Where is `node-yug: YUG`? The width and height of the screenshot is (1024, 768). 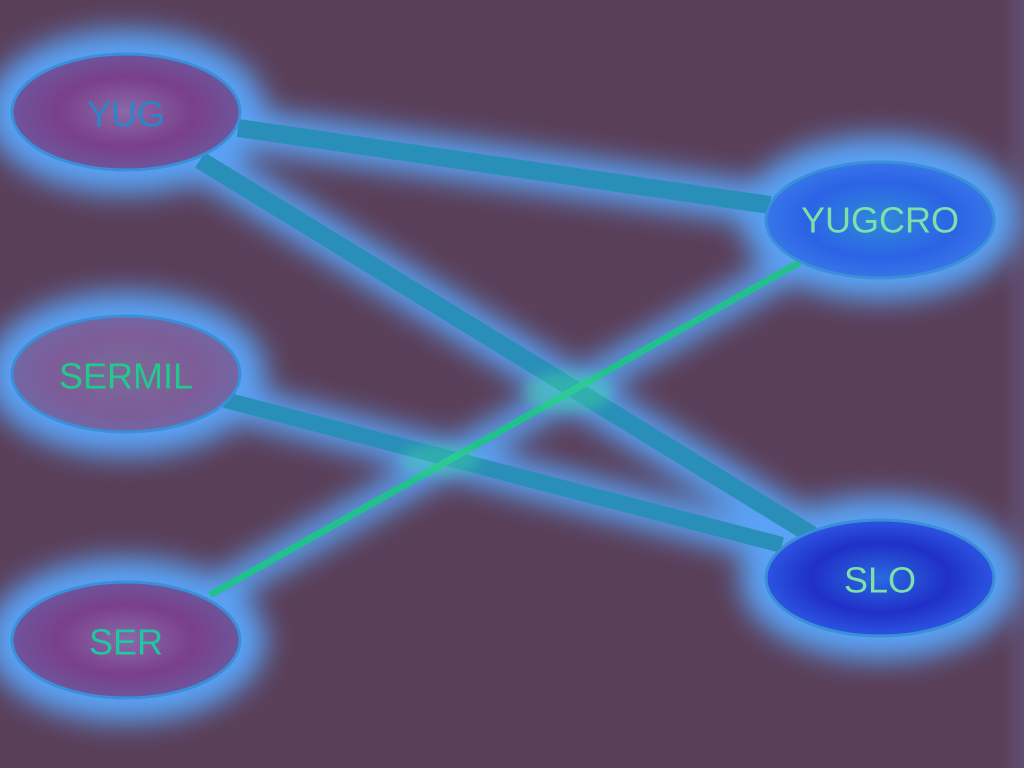 node-yug: YUG is located at coordinates (126, 112).